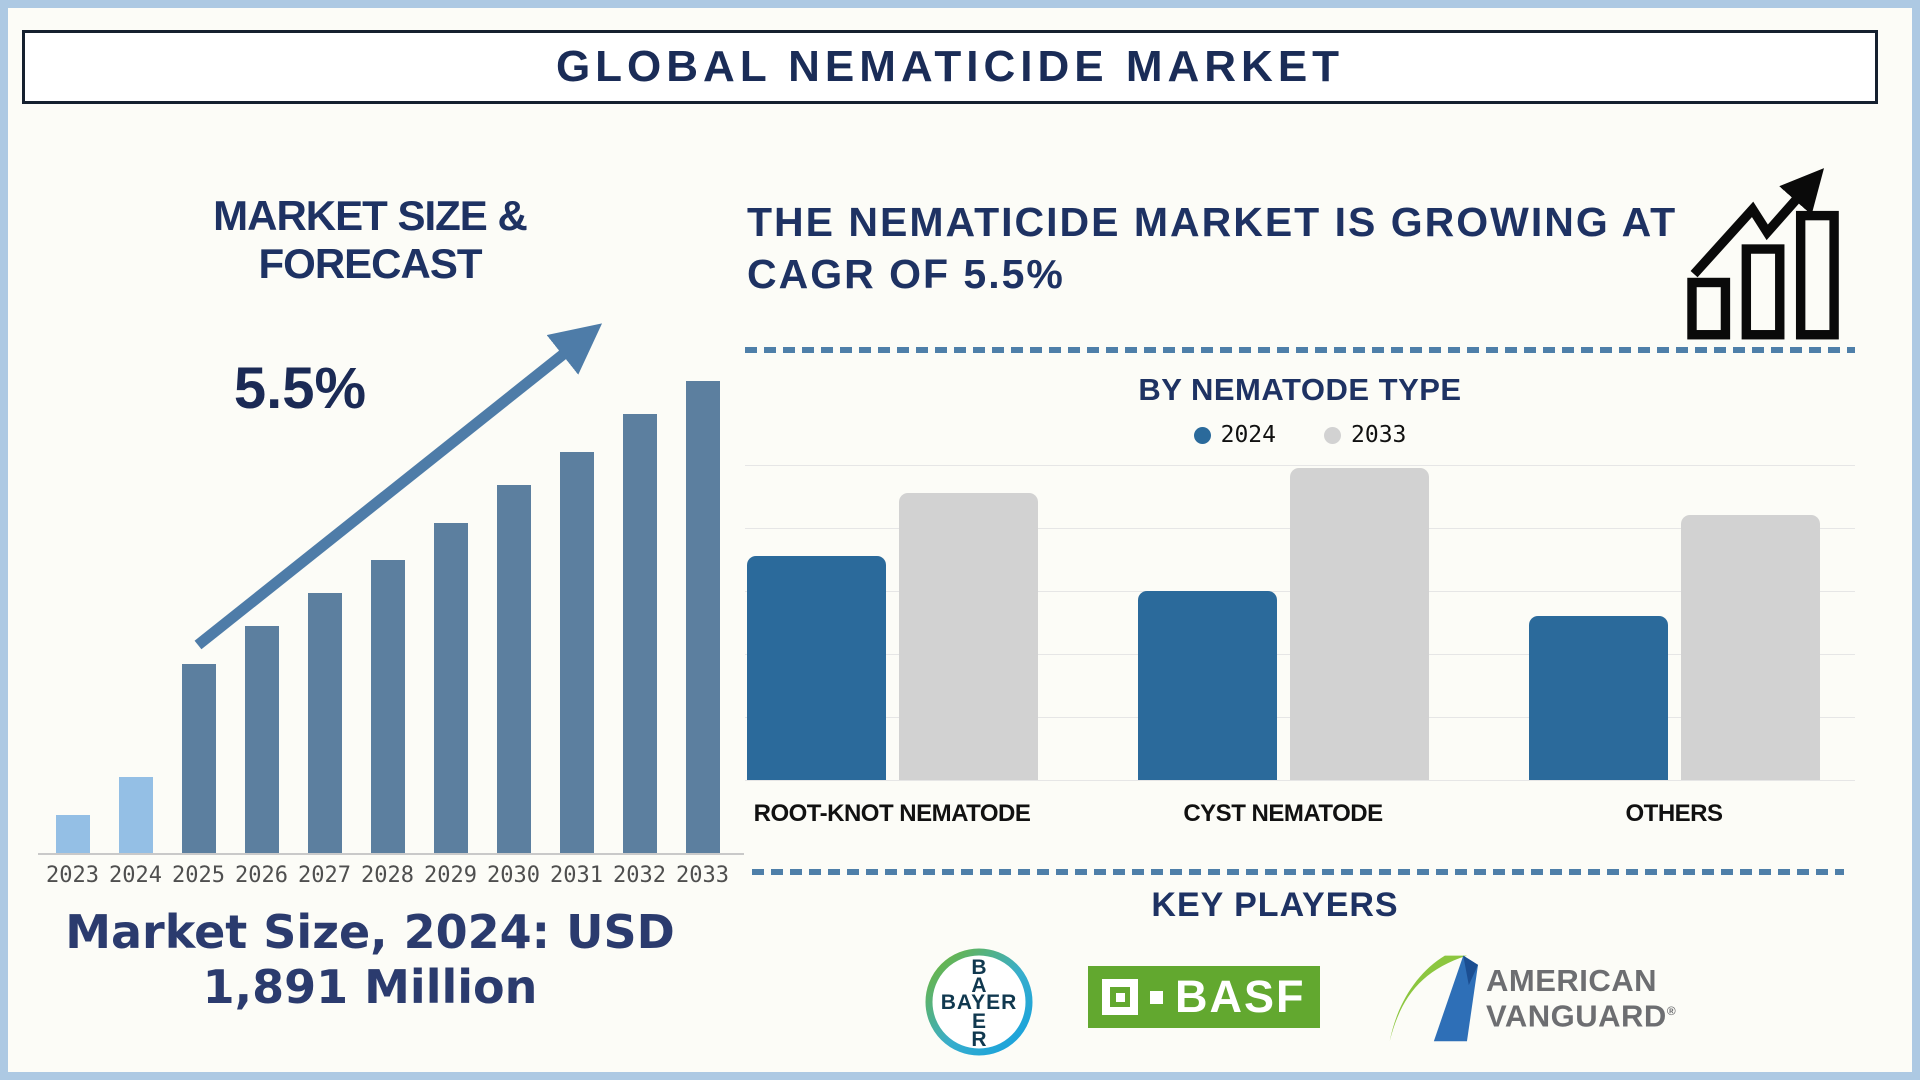  I want to click on grouped-bar-2033-cyst-nematode, so click(1359, 624).